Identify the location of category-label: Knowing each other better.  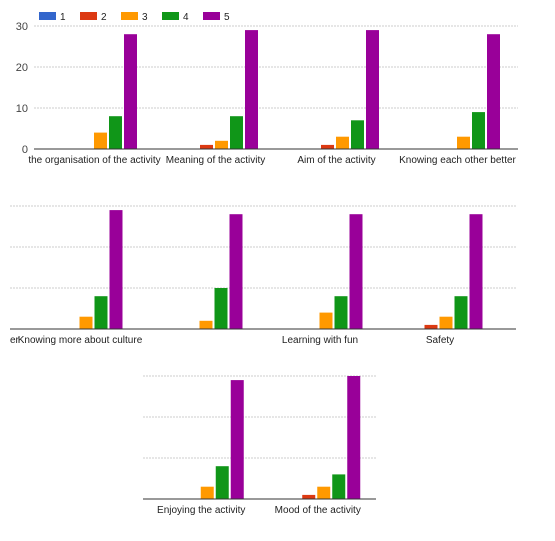
(457, 160).